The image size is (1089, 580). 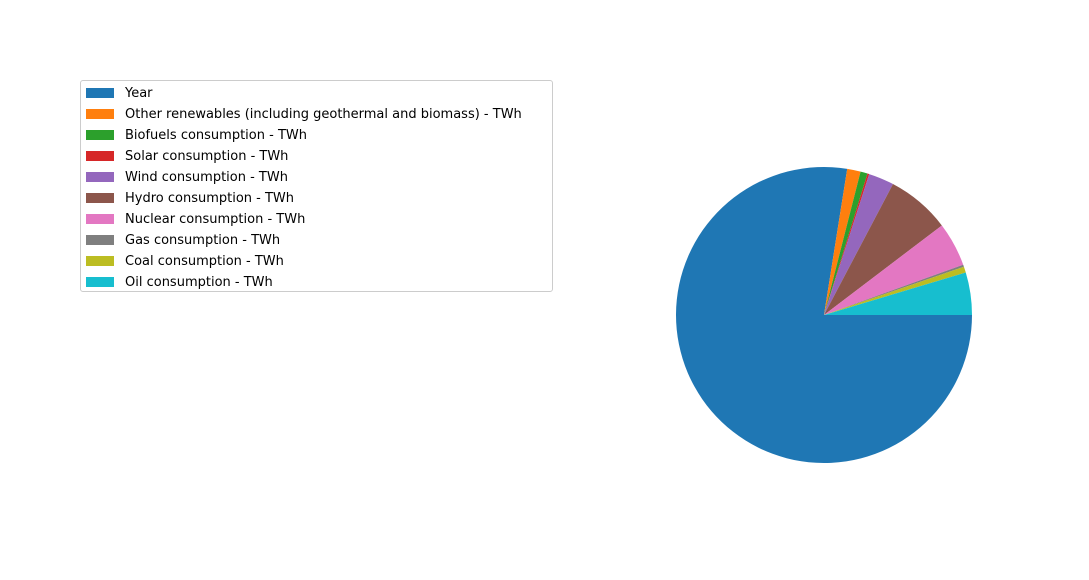 I want to click on legend-label: Year, so click(x=139, y=93).